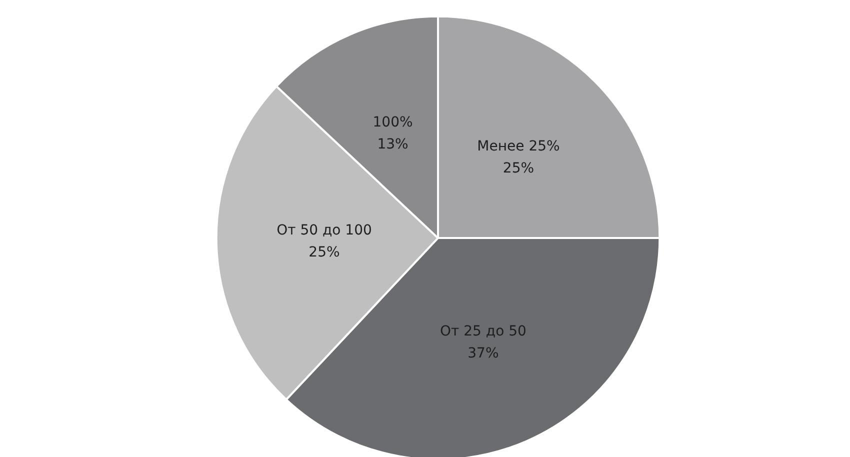 Image resolution: width=850 pixels, height=457 pixels. Describe the element at coordinates (483, 353) in the screenshot. I see `data-label: 37%` at that location.